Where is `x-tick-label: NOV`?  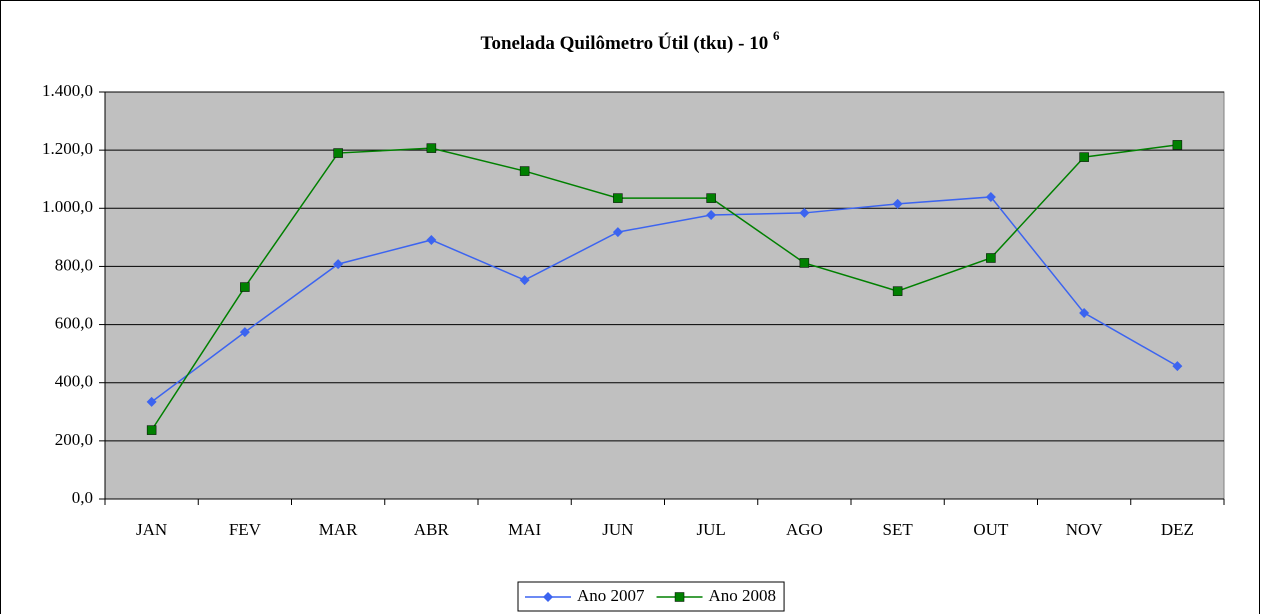
x-tick-label: NOV is located at coordinates (1085, 529).